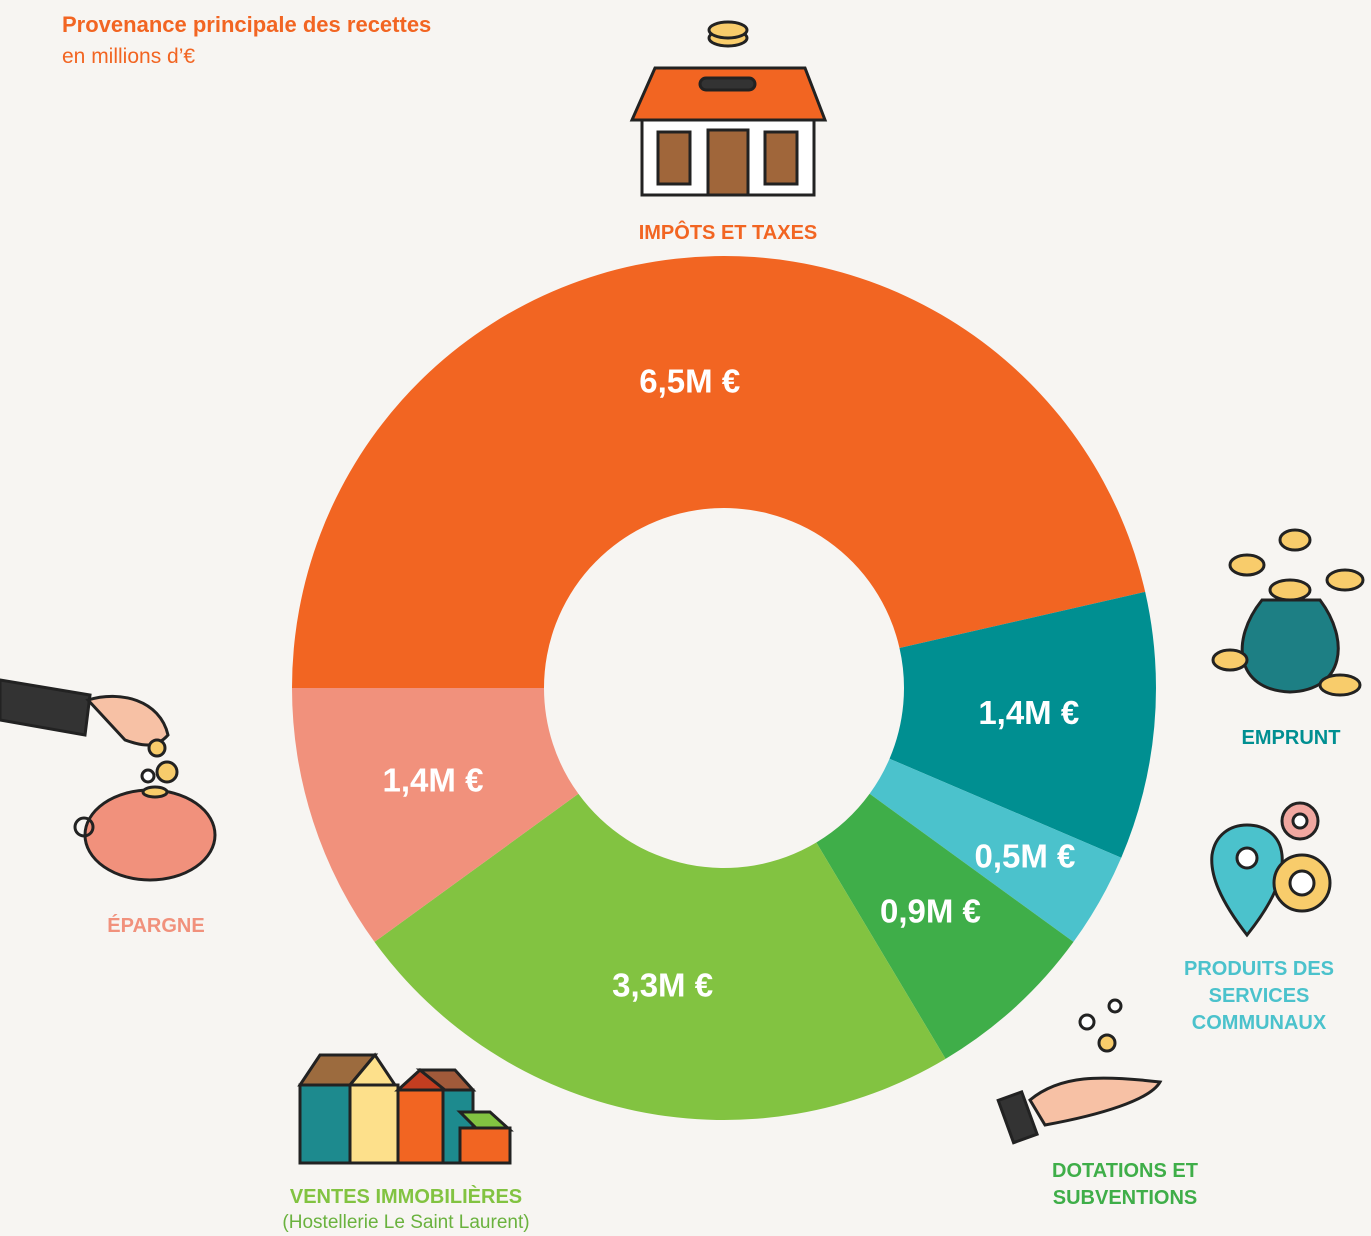  Describe the element at coordinates (930, 911) in the screenshot. I see `value-label: 0,9M €` at that location.